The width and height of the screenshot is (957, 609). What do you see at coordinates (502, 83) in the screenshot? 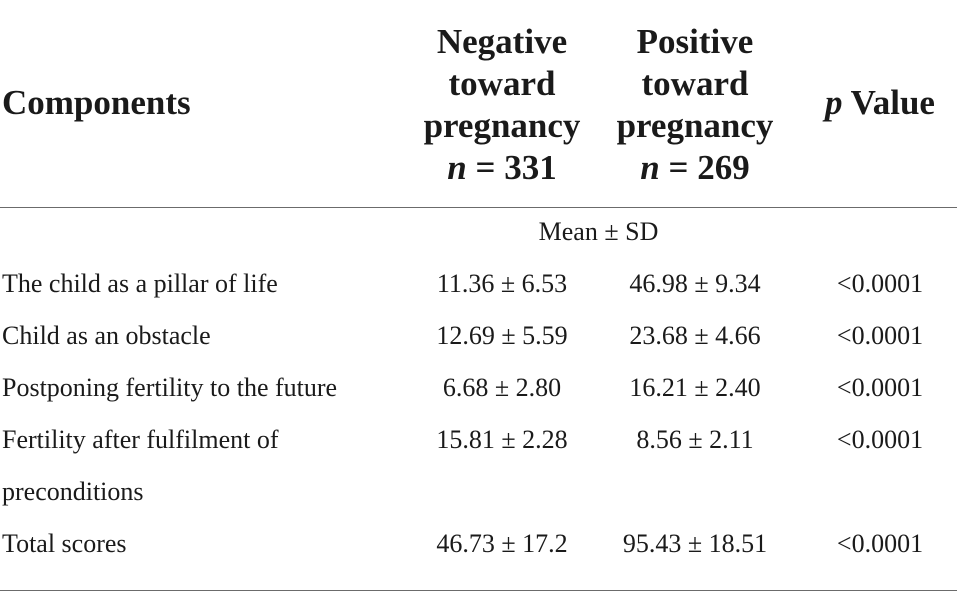
I see `header-negative-line2: toward` at bounding box center [502, 83].